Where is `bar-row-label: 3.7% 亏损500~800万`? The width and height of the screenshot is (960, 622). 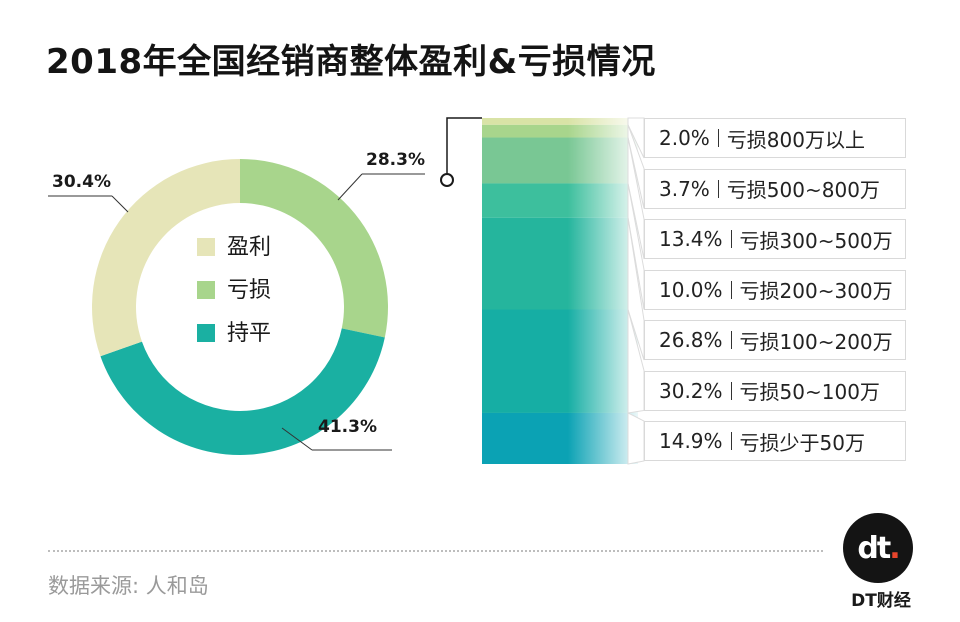
bar-row-label: 3.7% 亏损500~800万 is located at coordinates (775, 188).